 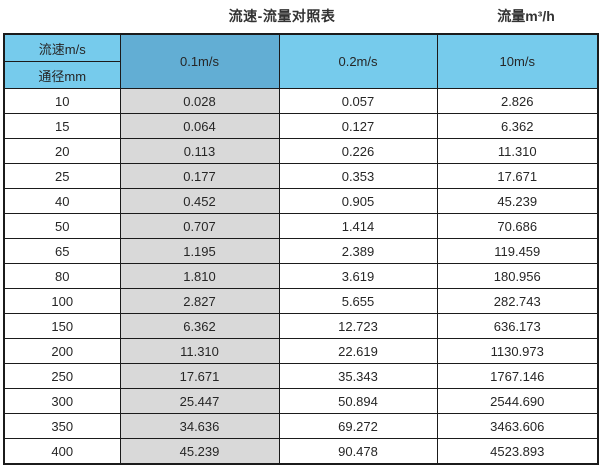 What do you see at coordinates (199, 226) in the screenshot?
I see `flow-value-0-1ms-cell: 0.707` at bounding box center [199, 226].